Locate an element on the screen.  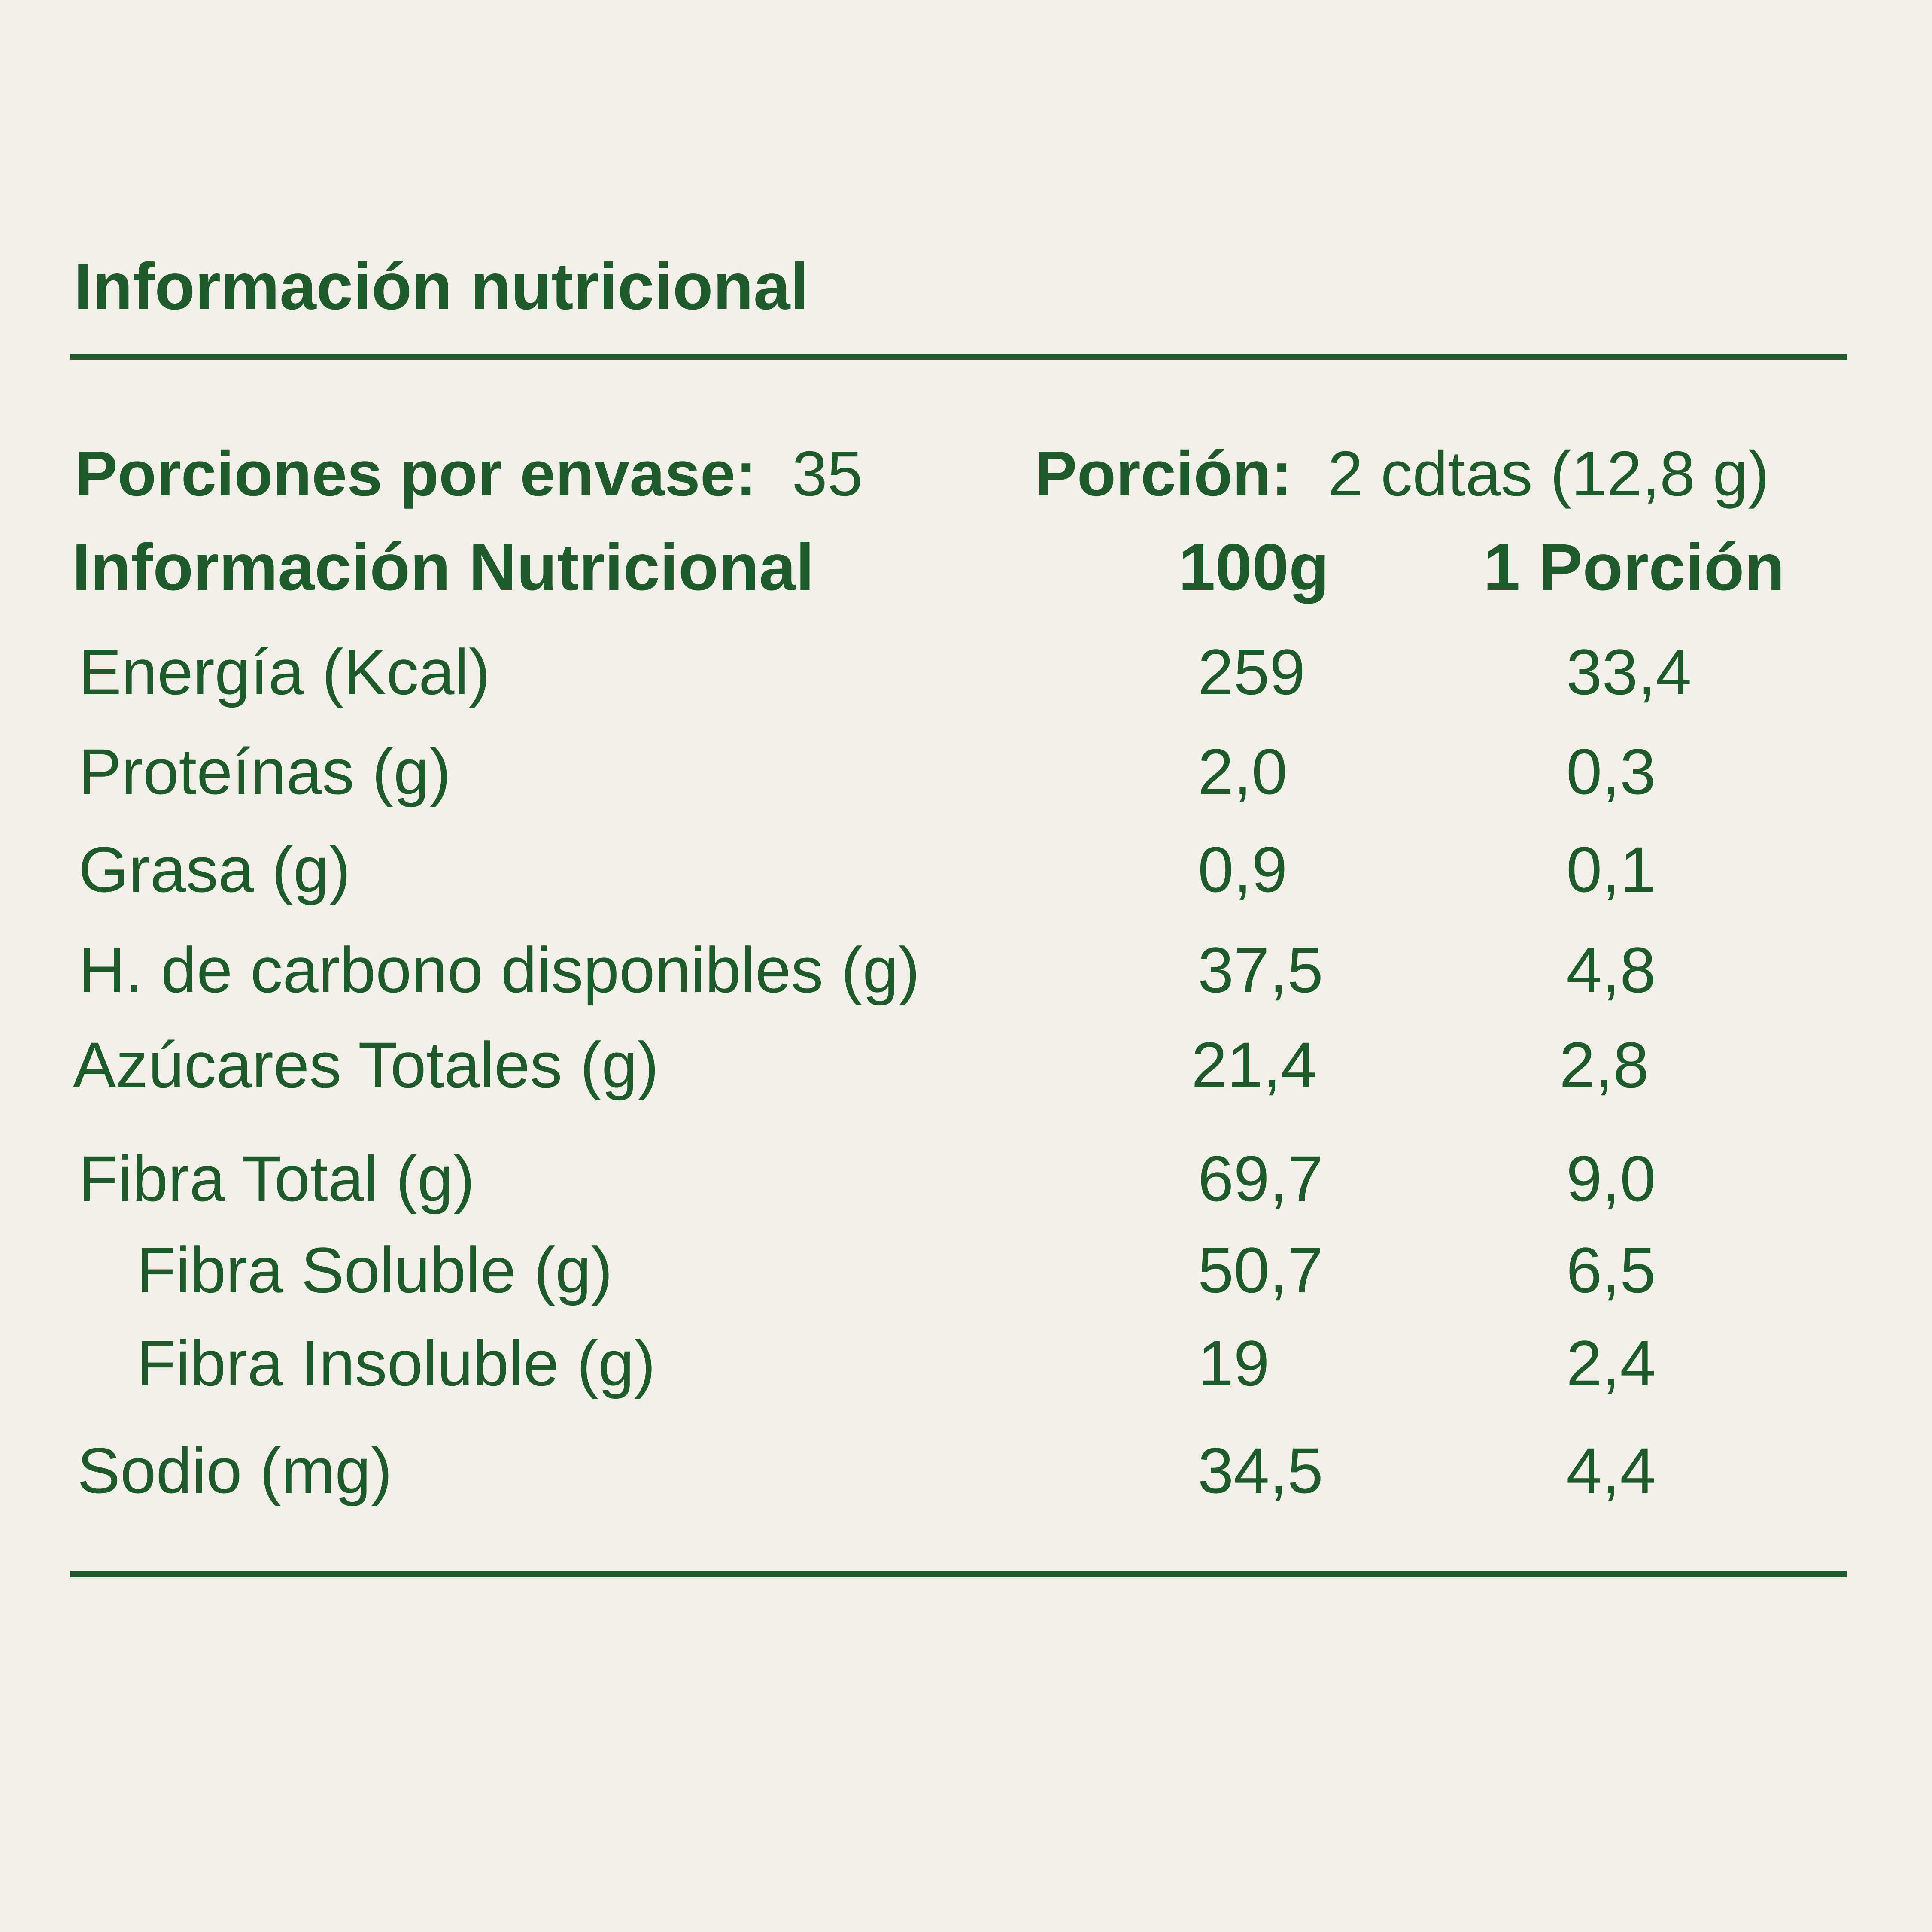
nutrient-value-sodium-100g: 34,5 is located at coordinates (1261, 1470).